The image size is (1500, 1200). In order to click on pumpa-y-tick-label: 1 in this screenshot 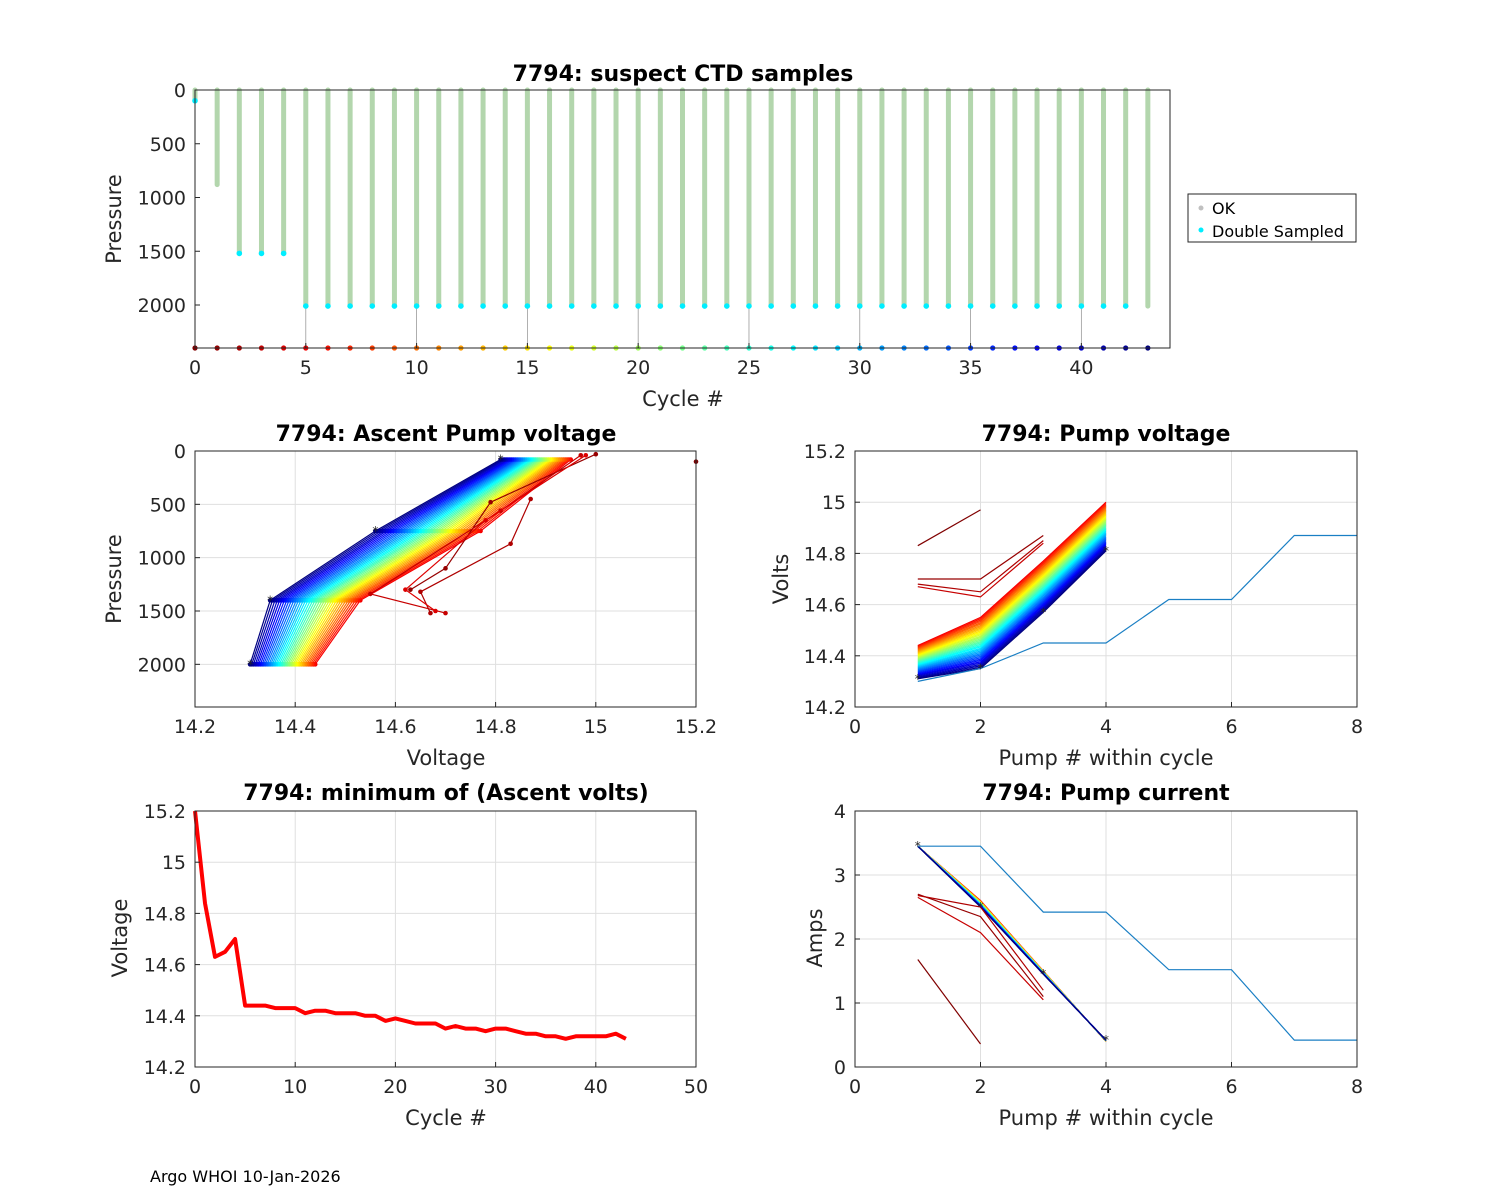, I will do `click(840, 1004)`.